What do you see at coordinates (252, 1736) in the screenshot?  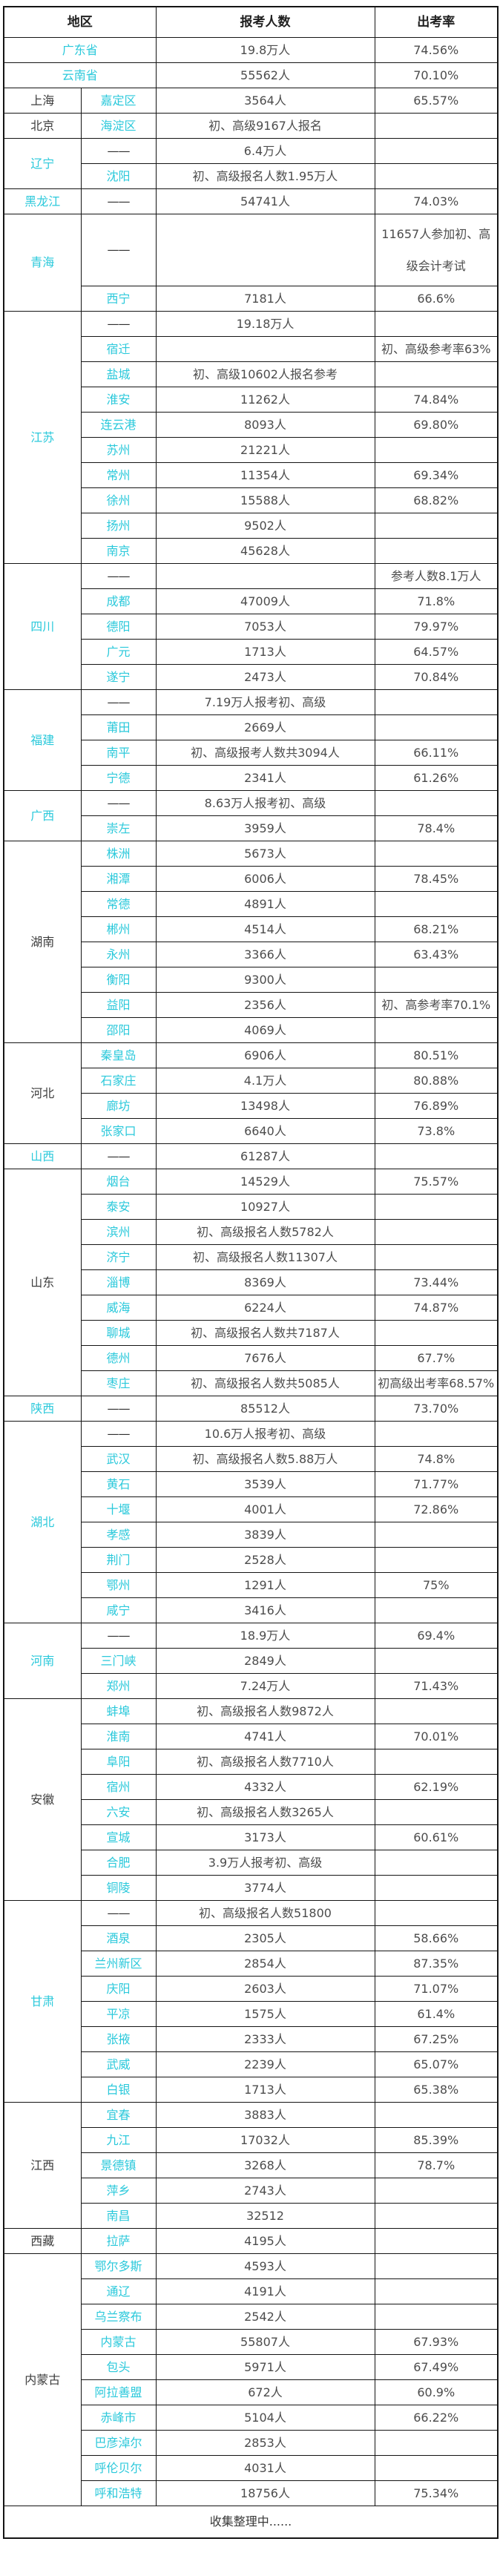 I see `table-row: 淮南 4741人 70.01%` at bounding box center [252, 1736].